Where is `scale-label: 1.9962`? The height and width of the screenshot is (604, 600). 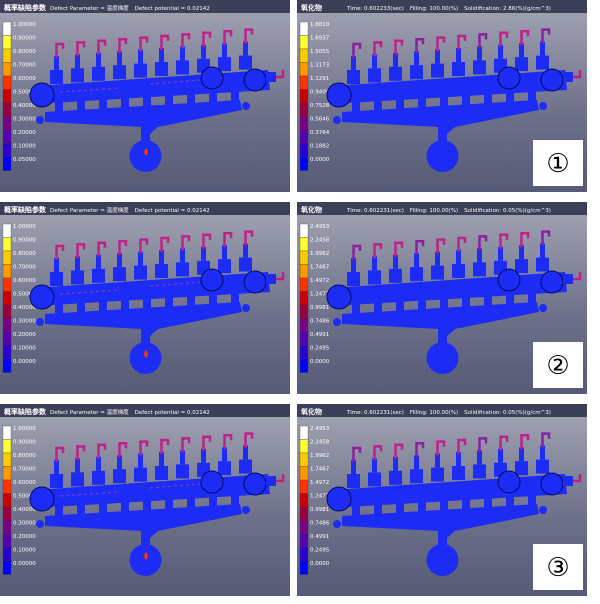 scale-label: 1.9962 is located at coordinates (319, 456).